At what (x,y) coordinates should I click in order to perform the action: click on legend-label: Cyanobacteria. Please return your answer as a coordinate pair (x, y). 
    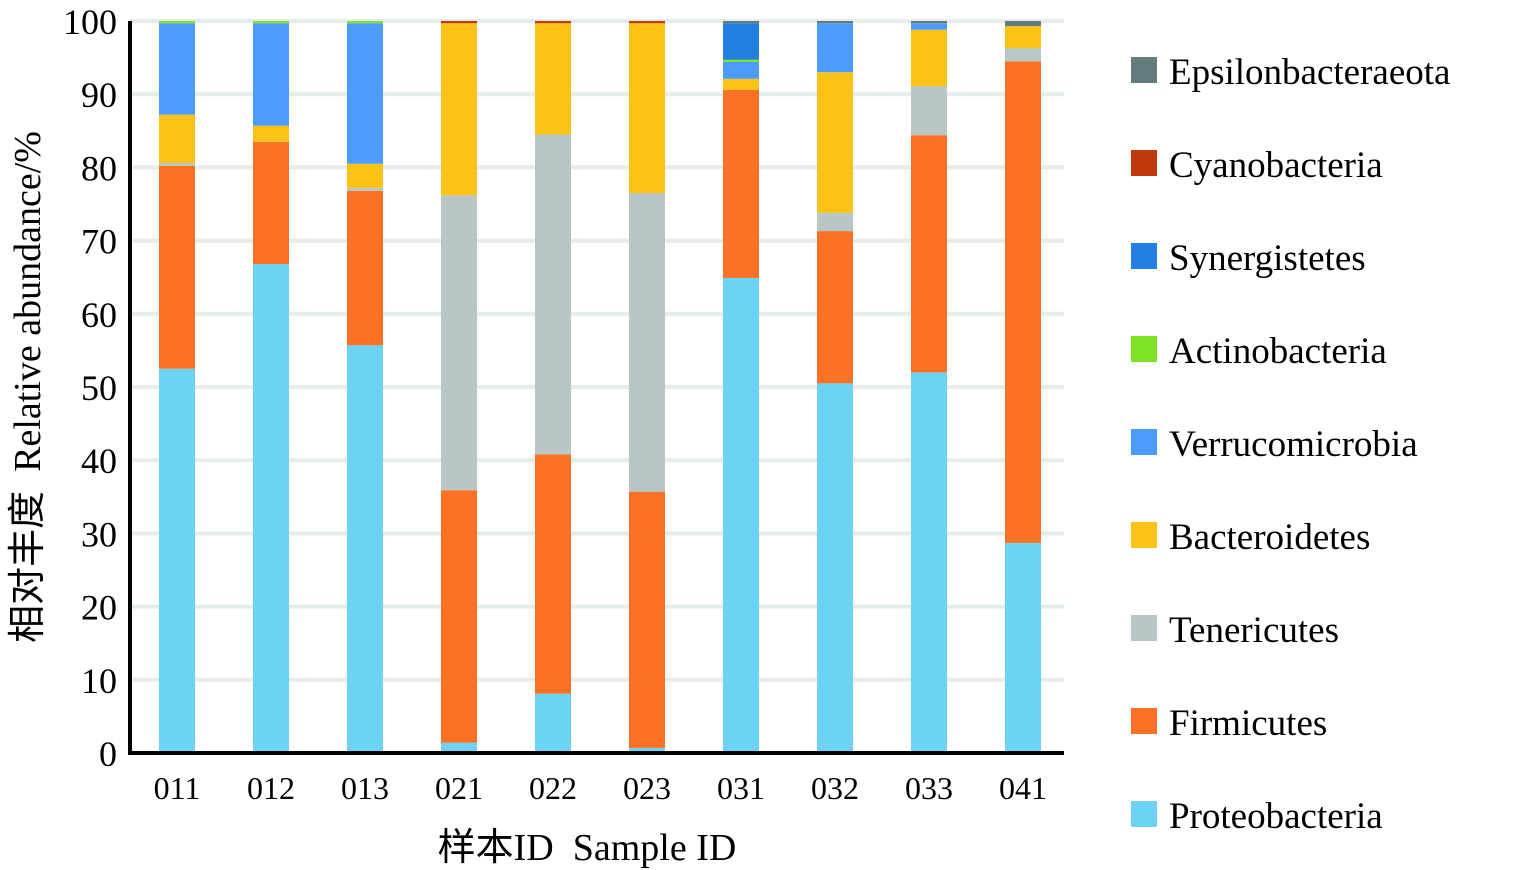
    Looking at the image, I should click on (1276, 165).